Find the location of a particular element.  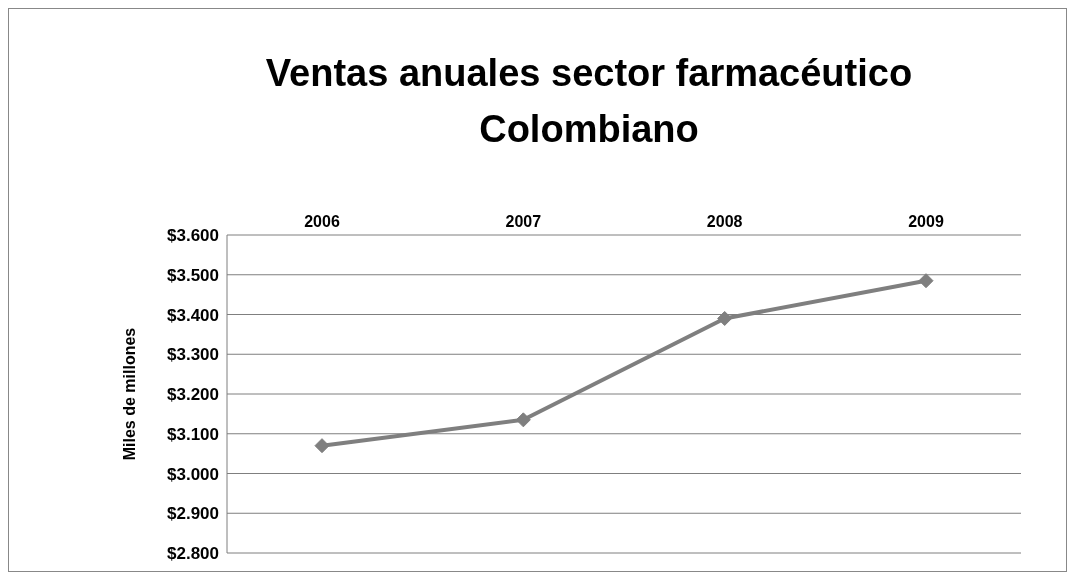

y-tick-label: $3.400 is located at coordinates (193, 315).